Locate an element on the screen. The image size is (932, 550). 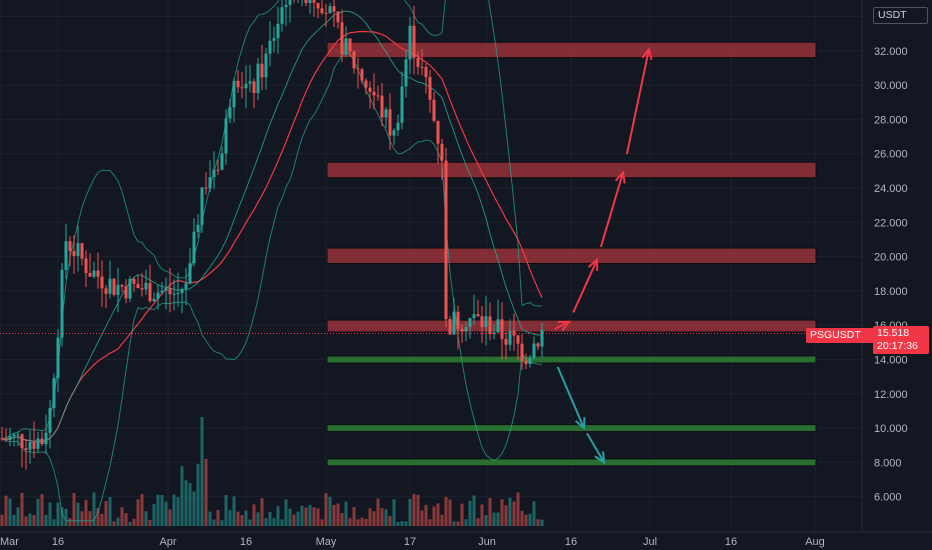
price-tick-label: 26.000 is located at coordinates (891, 155).